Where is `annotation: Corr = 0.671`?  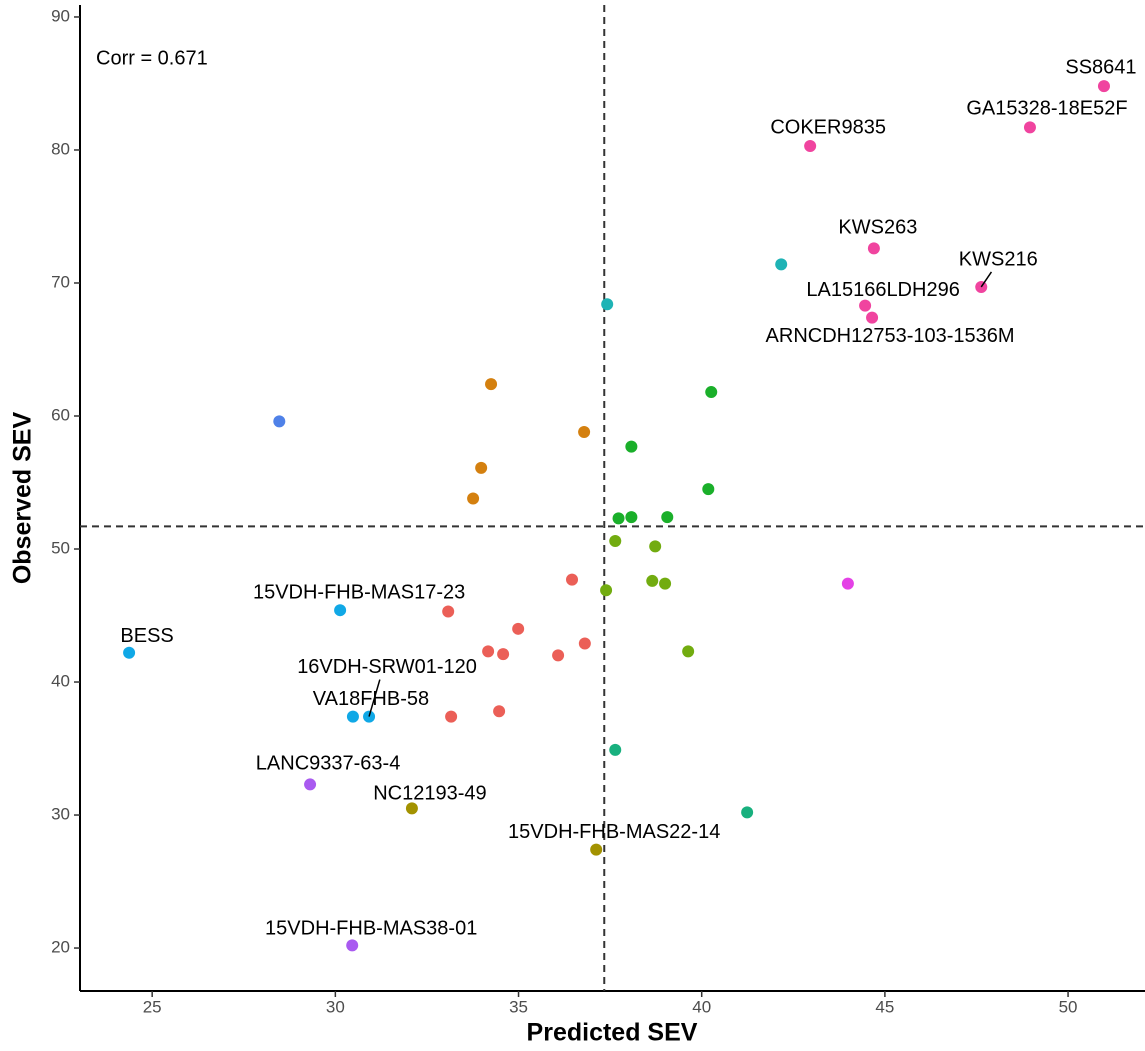 annotation: Corr = 0.671 is located at coordinates (152, 58).